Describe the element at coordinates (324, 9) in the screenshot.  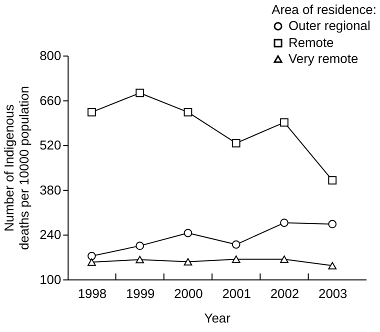
I see `legend-title: Area of residence:` at that location.